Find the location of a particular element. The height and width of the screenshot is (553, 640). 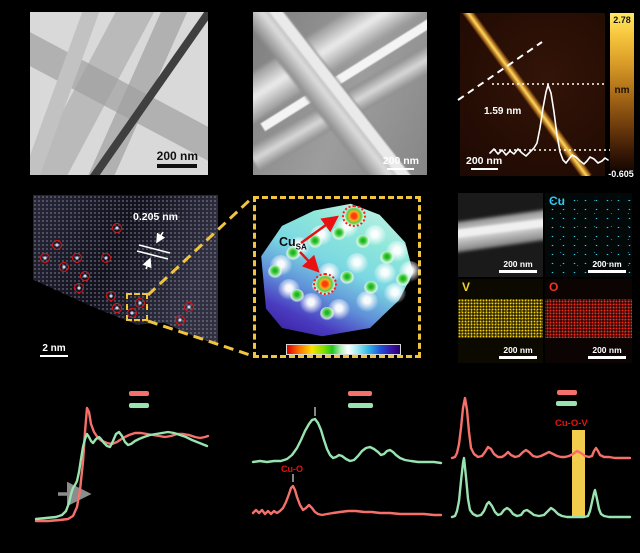

afm-colorbar: 2.78 nm is located at coordinates (622, 91).